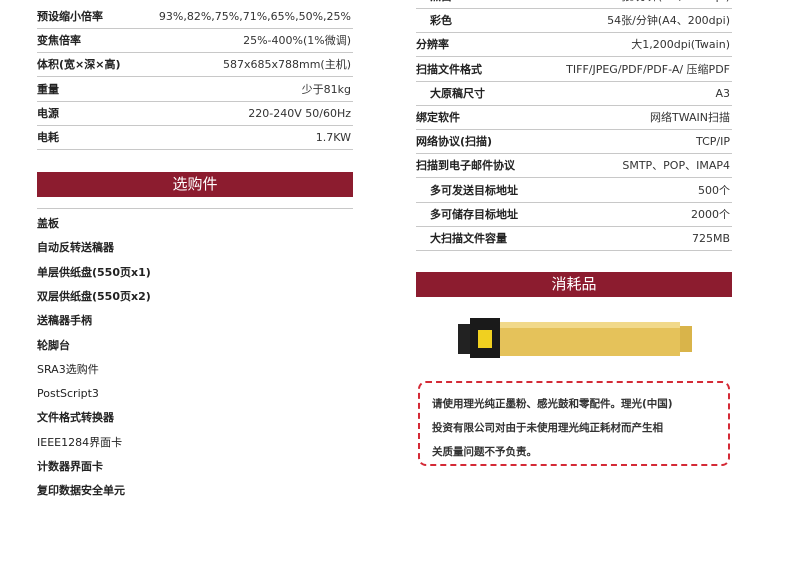 The image size is (800, 565). I want to click on spec-row: 电源 220-240V 50/60Hz, so click(195, 114).